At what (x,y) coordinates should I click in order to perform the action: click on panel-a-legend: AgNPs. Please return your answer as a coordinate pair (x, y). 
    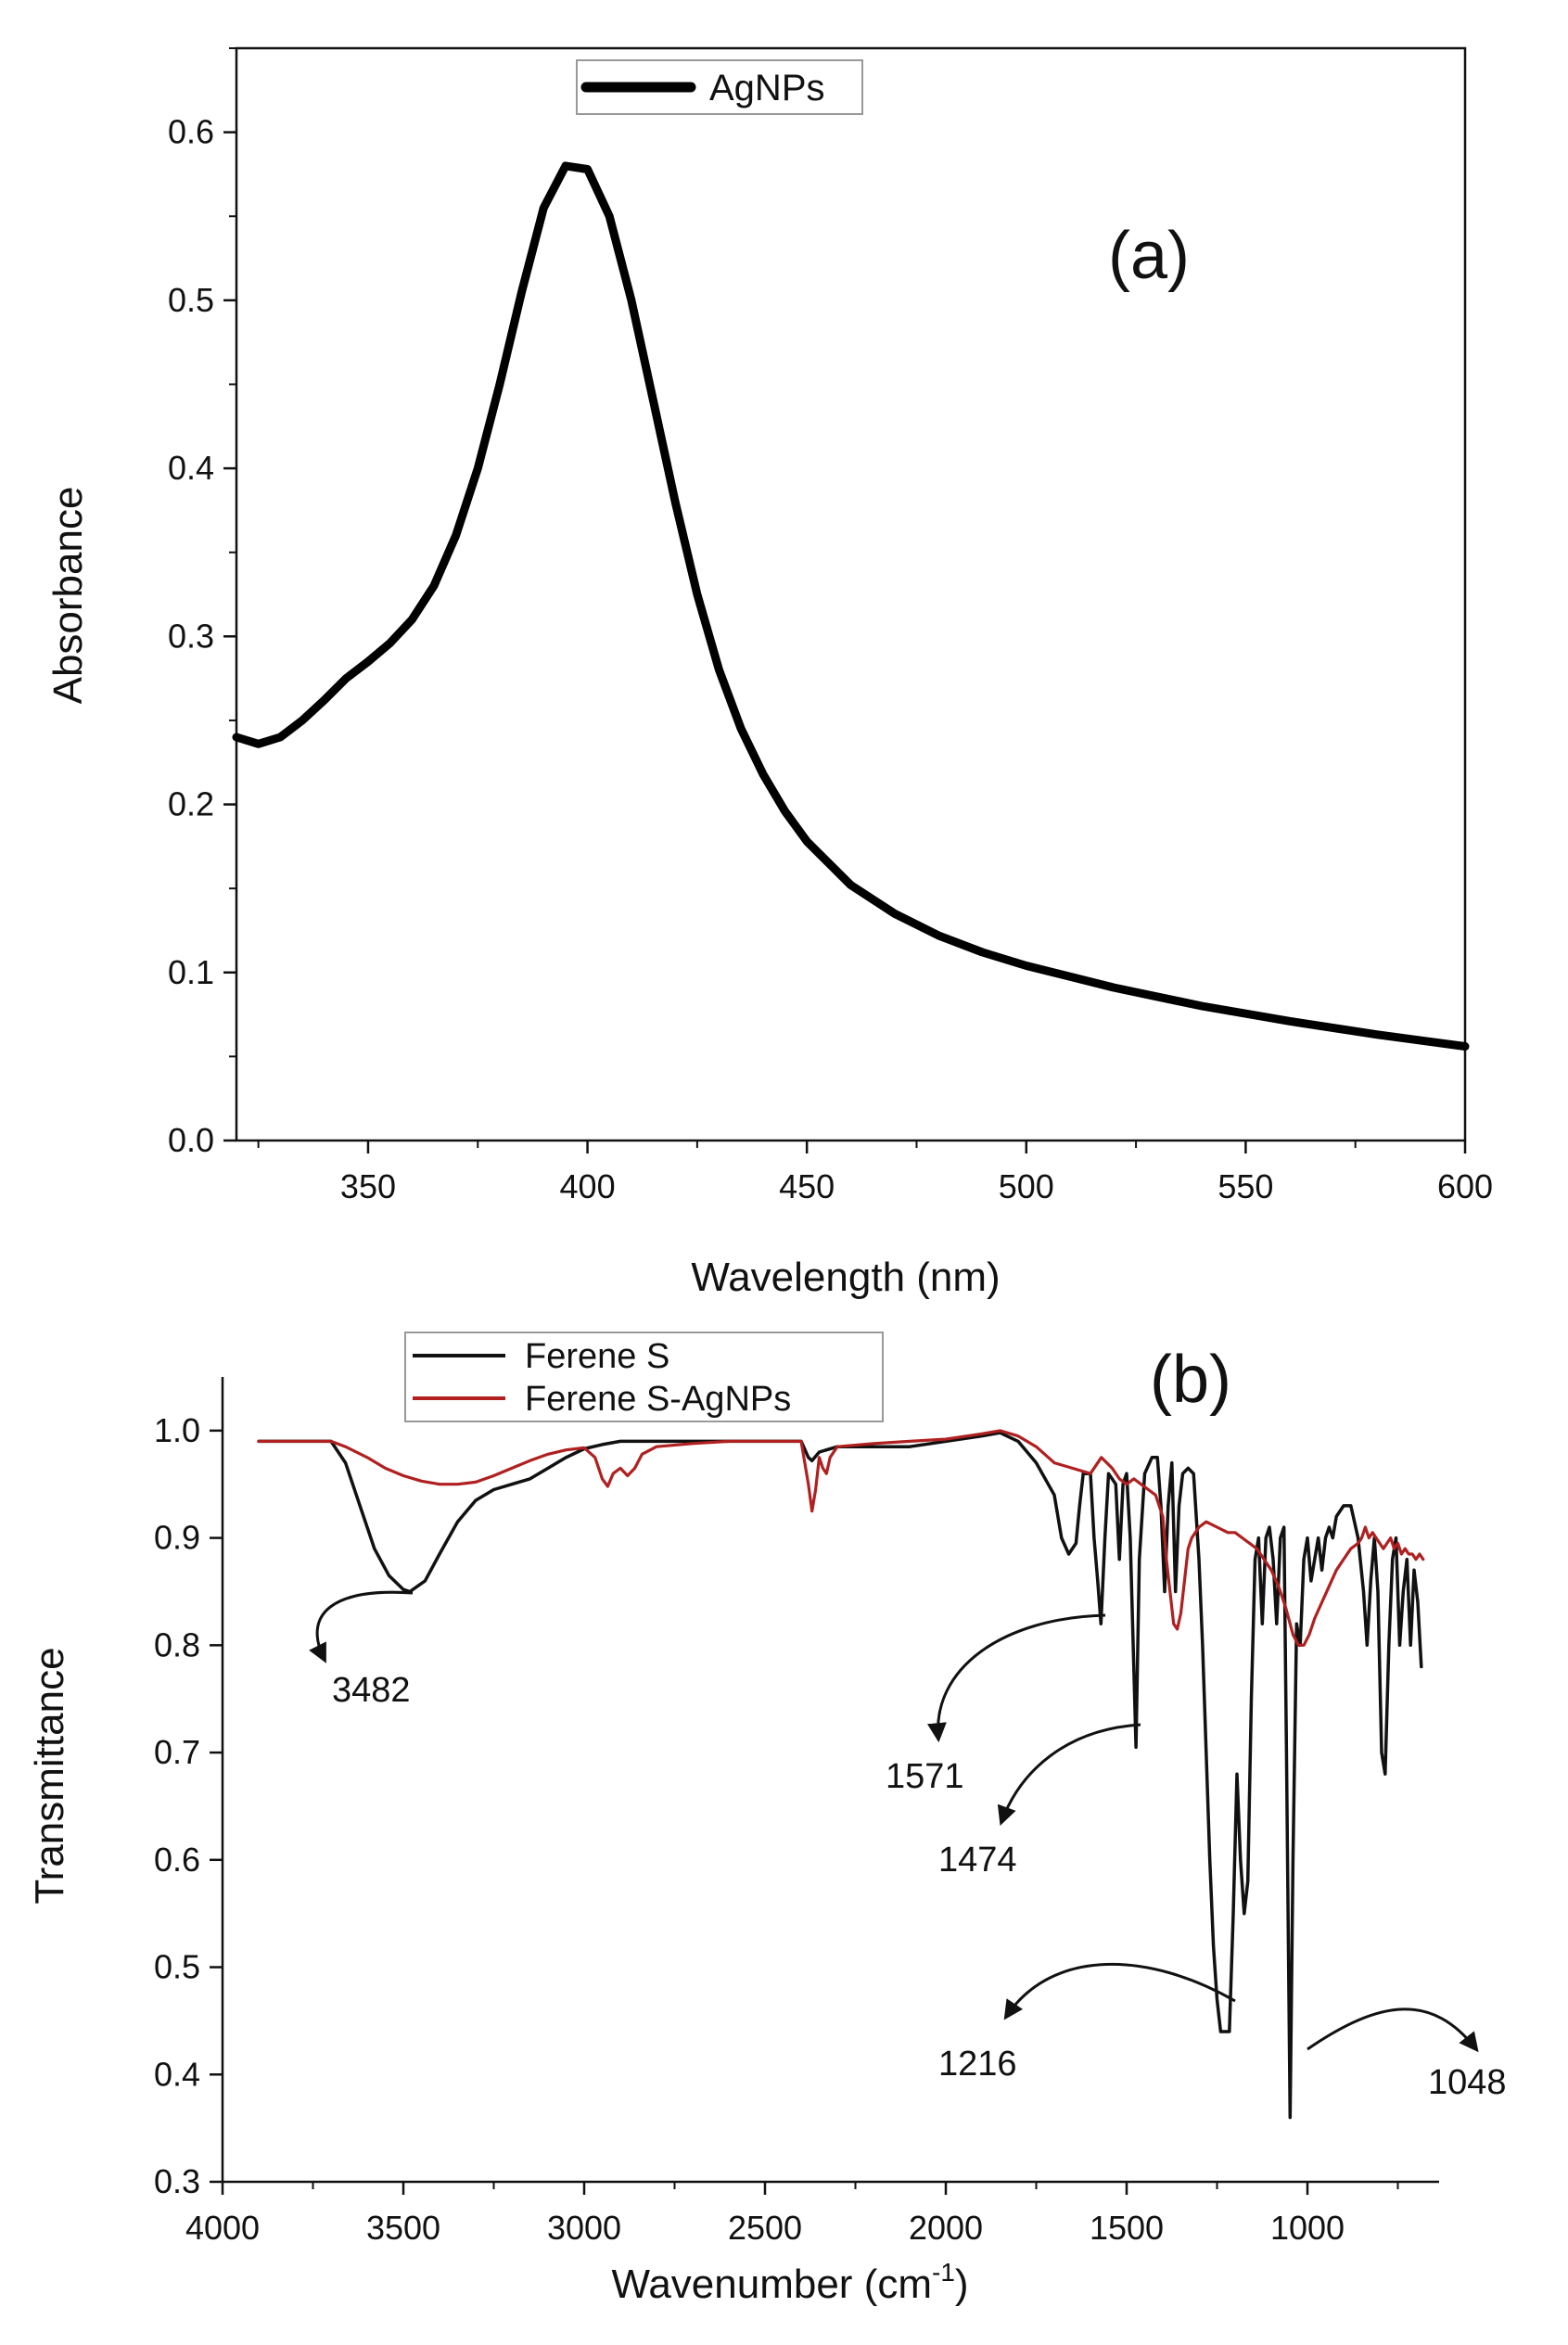
    Looking at the image, I should click on (719, 87).